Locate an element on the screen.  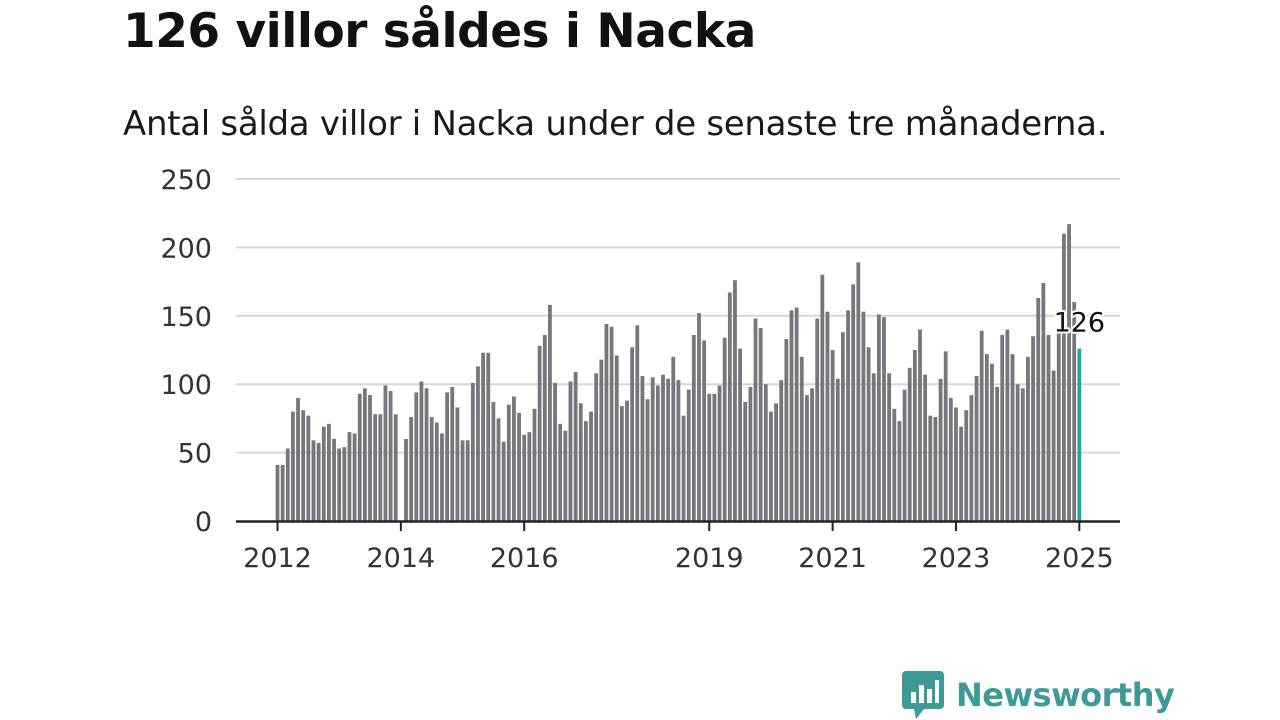
y-tick-label: 100 is located at coordinates (186, 385).